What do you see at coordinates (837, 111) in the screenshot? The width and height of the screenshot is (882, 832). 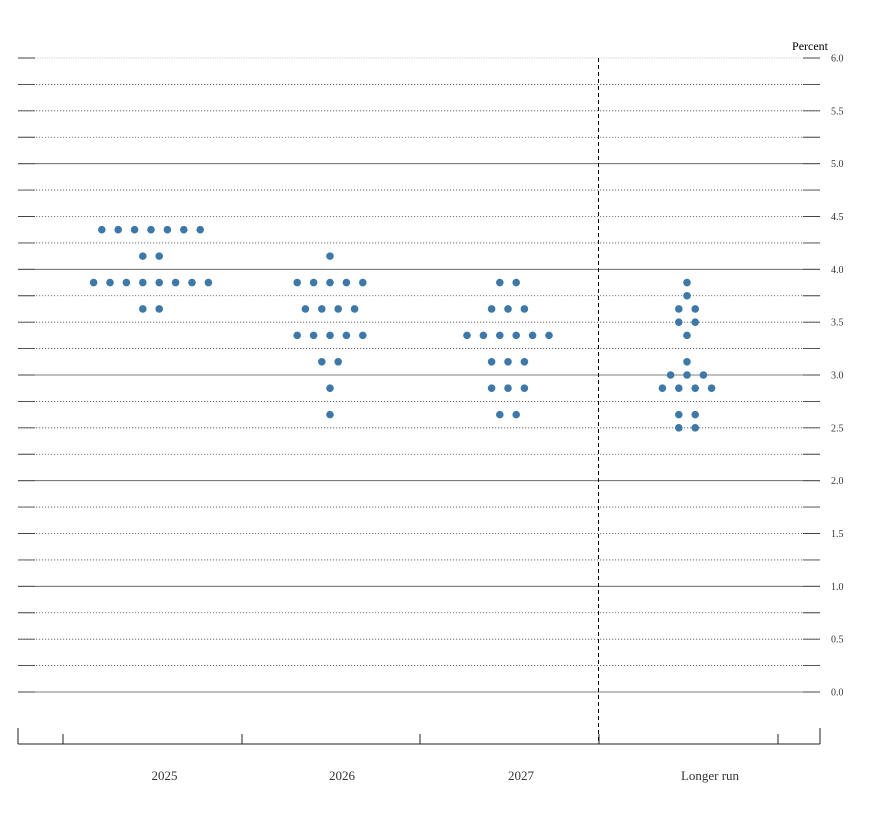 I see `y-tick-label: 5.5` at bounding box center [837, 111].